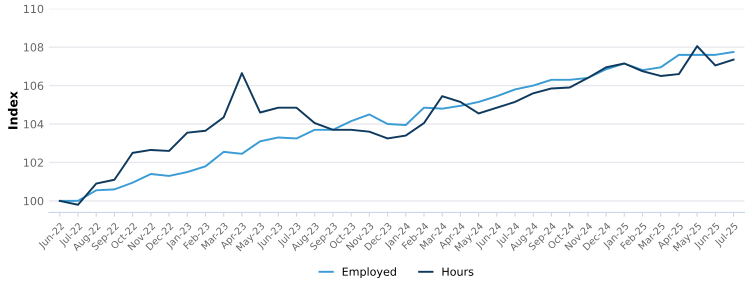 The width and height of the screenshot is (752, 291). Describe the element at coordinates (34, 9) in the screenshot. I see `y-tick-label: 110` at that location.